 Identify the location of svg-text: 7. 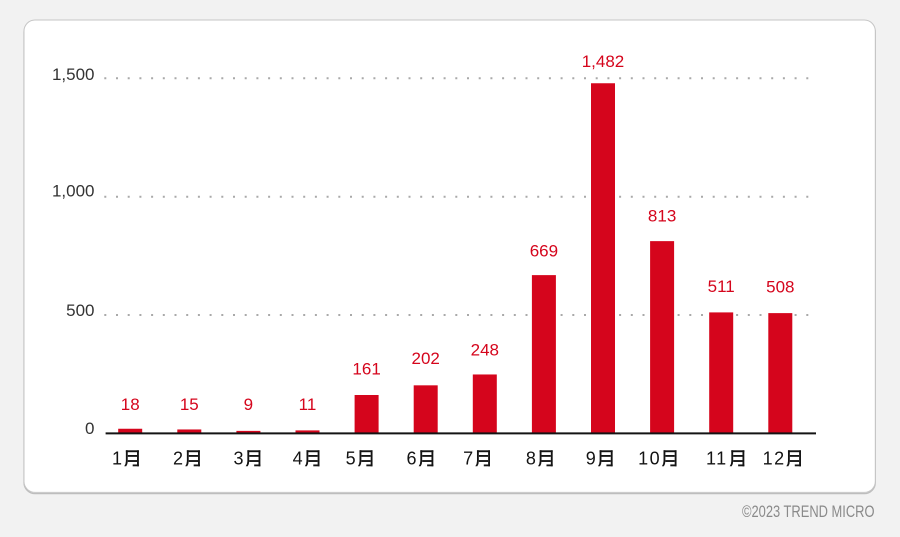
(469, 458).